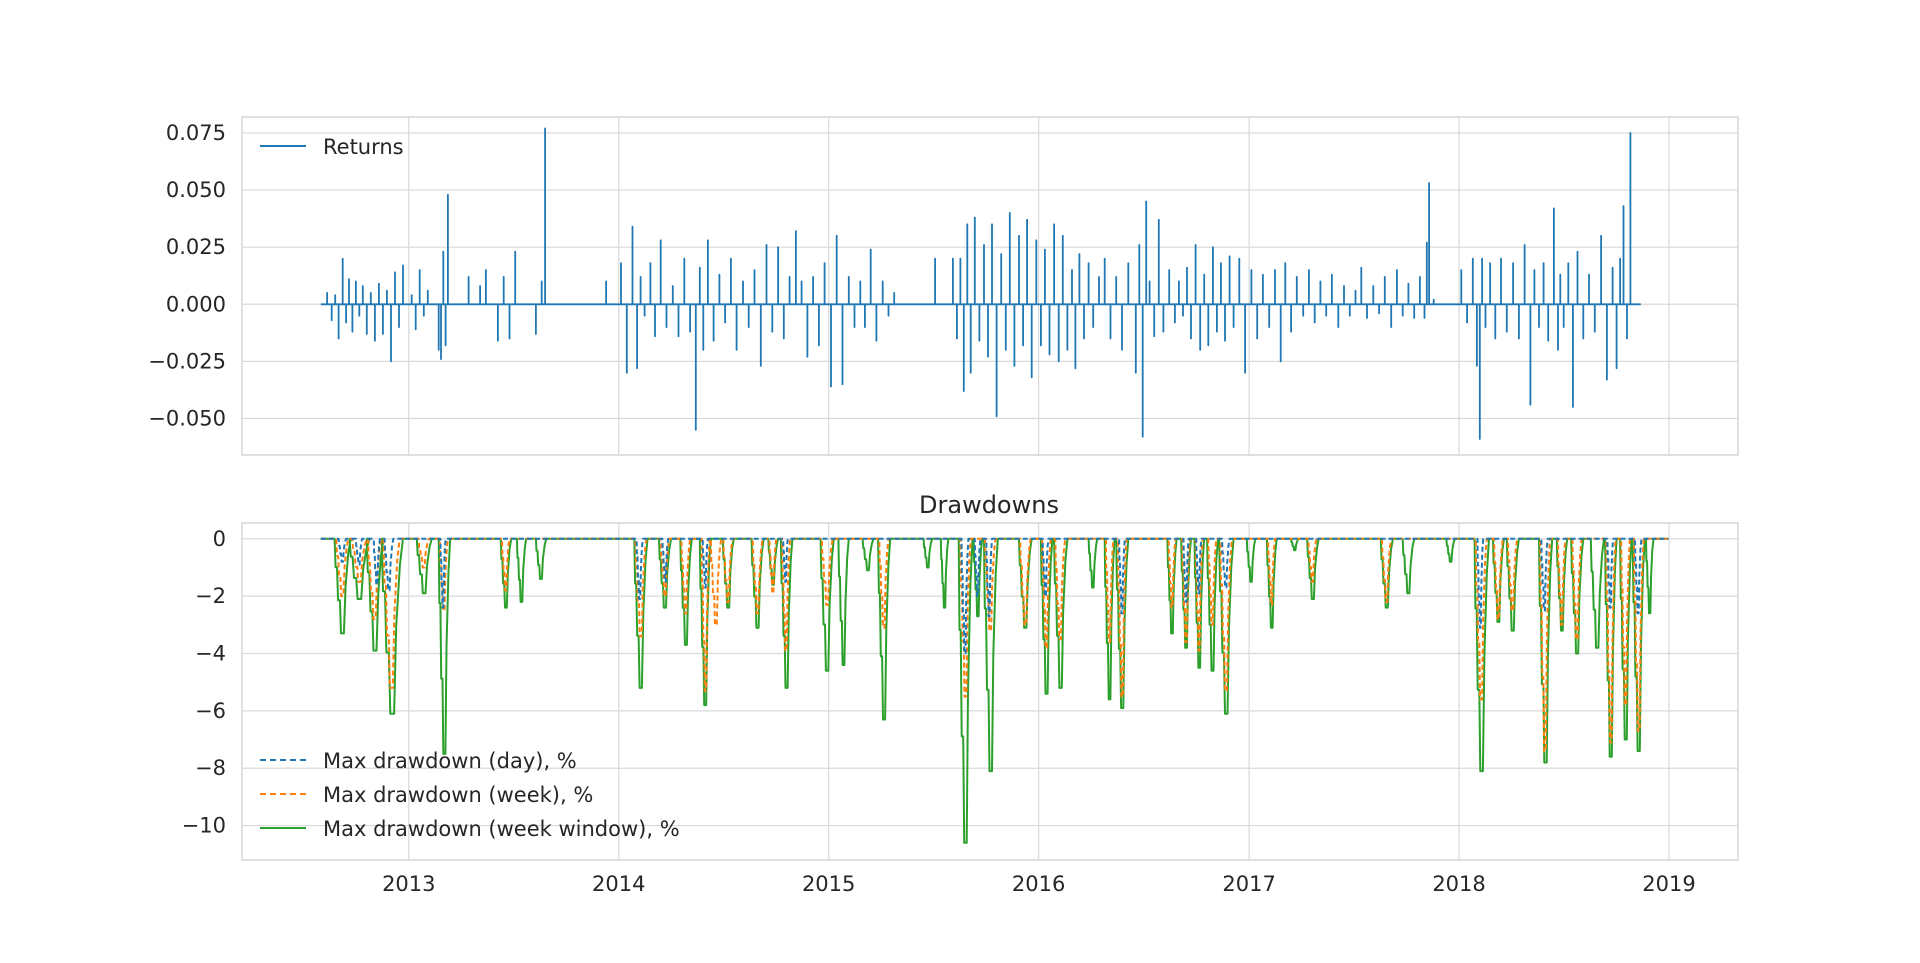  I want to click on drawdowns-y-tick-label: −6, so click(210, 711).